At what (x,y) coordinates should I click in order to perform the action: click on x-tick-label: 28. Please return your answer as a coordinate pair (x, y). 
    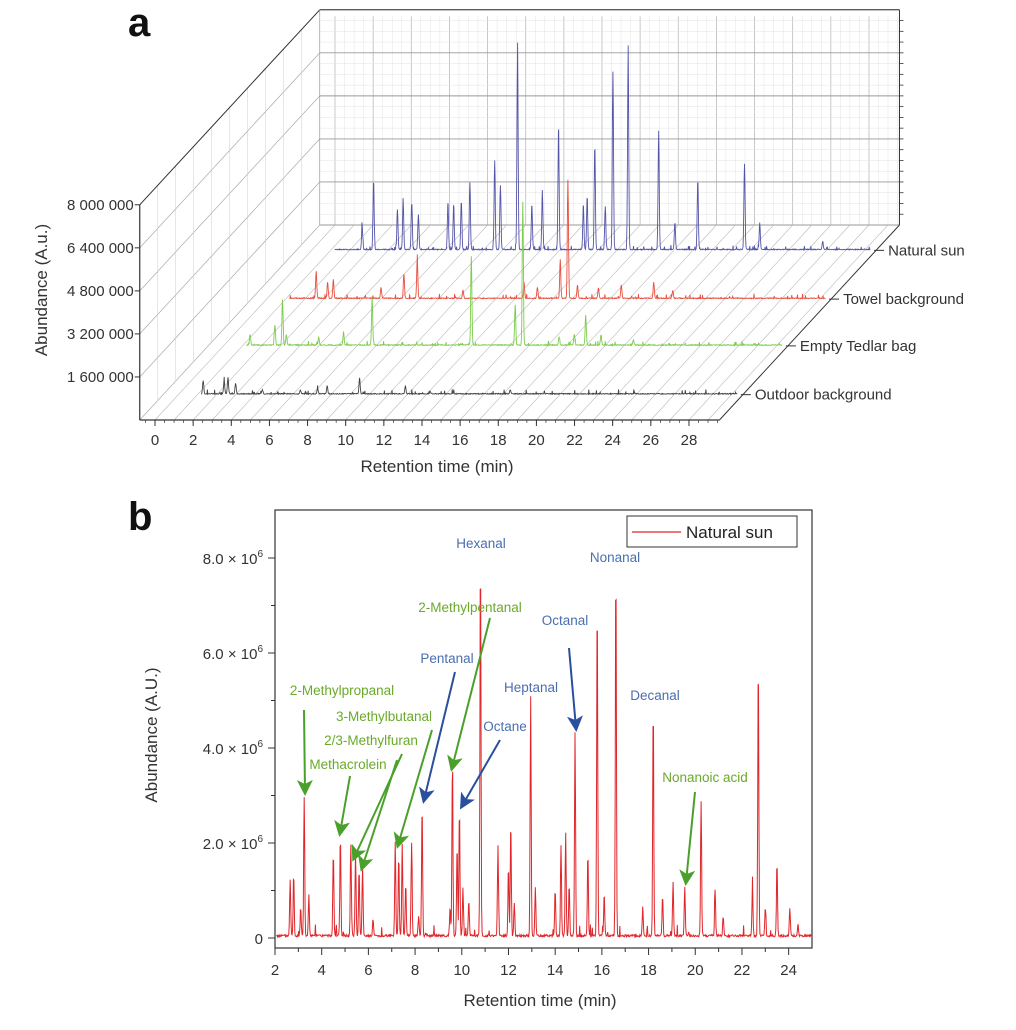
    Looking at the image, I should click on (689, 440).